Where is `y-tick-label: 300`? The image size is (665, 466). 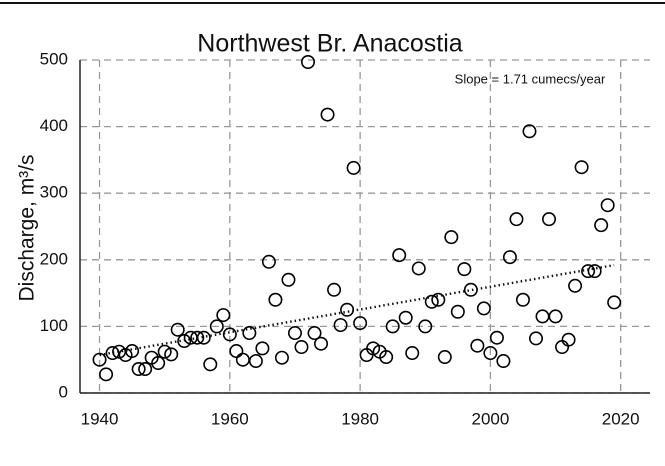 y-tick-label: 300 is located at coordinates (54, 192).